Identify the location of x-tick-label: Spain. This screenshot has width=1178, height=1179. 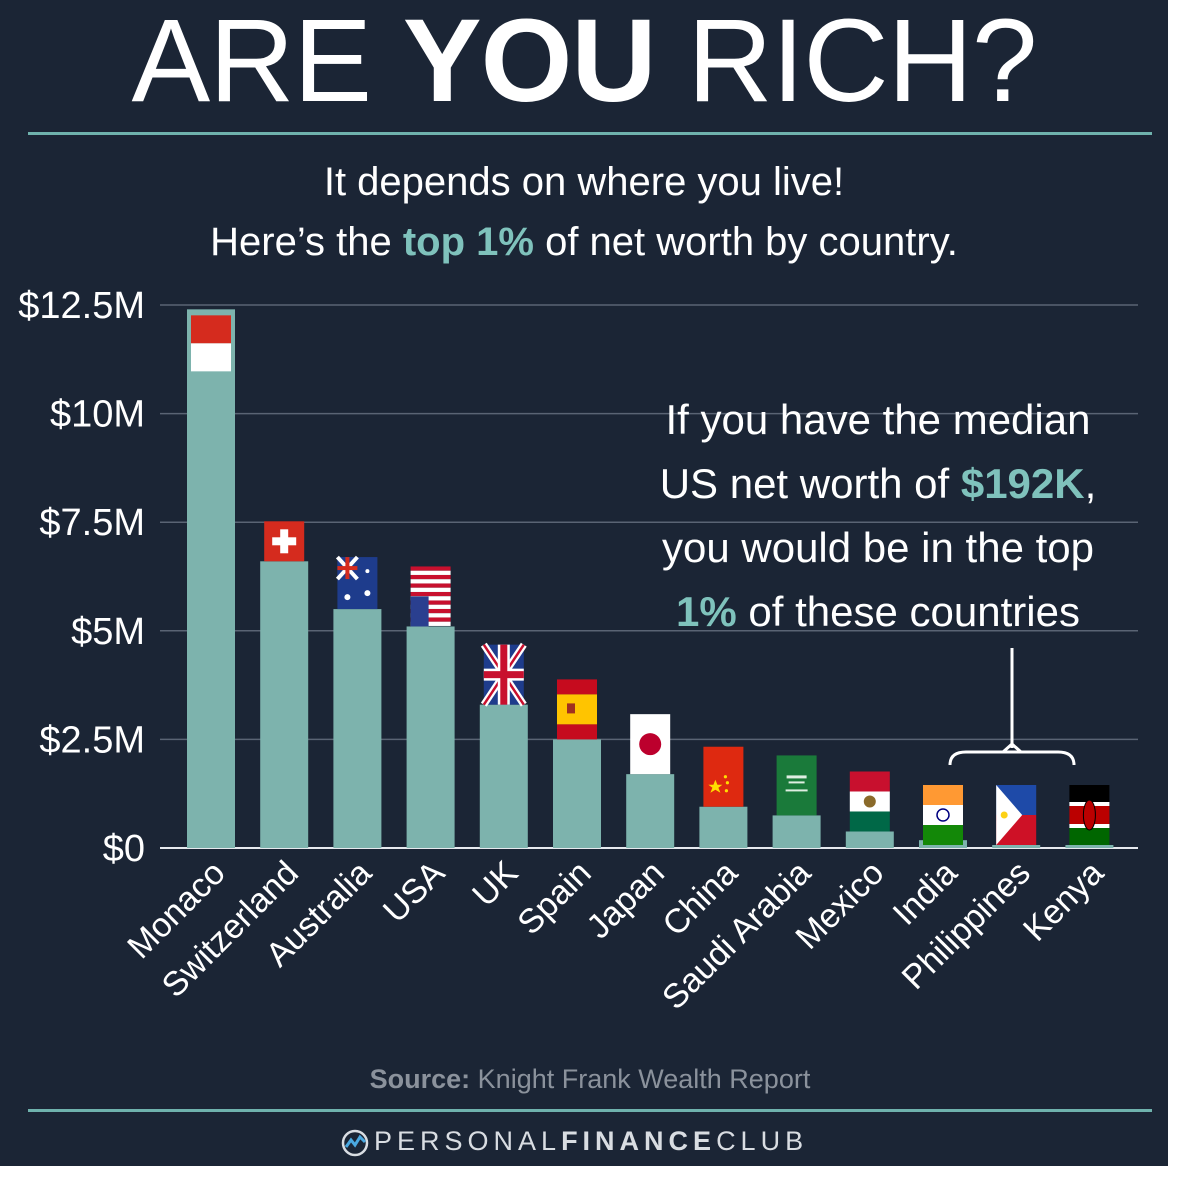
(554, 898).